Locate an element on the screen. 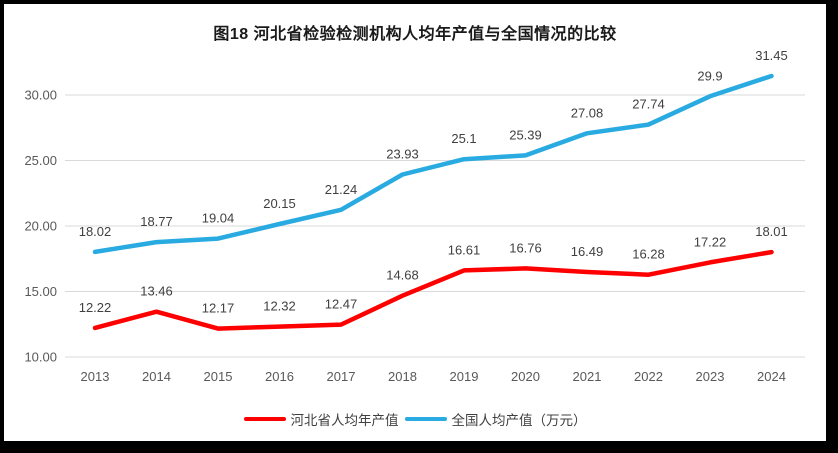 The width and height of the screenshot is (838, 453). x-axis-tick-label: 2018 is located at coordinates (402, 376).